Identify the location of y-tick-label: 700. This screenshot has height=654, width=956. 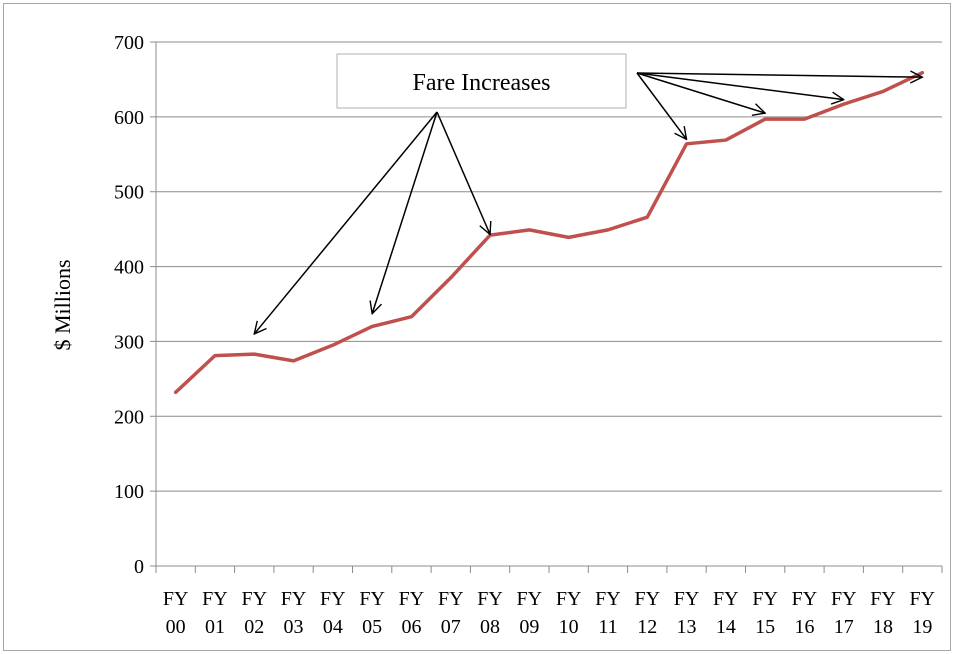
(129, 43).